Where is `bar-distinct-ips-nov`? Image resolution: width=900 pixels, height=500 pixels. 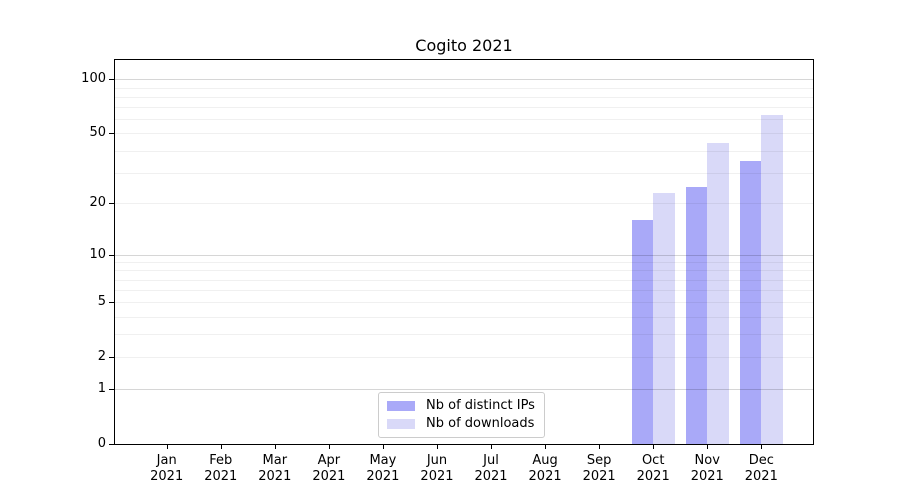
bar-distinct-ips-nov is located at coordinates (696, 315).